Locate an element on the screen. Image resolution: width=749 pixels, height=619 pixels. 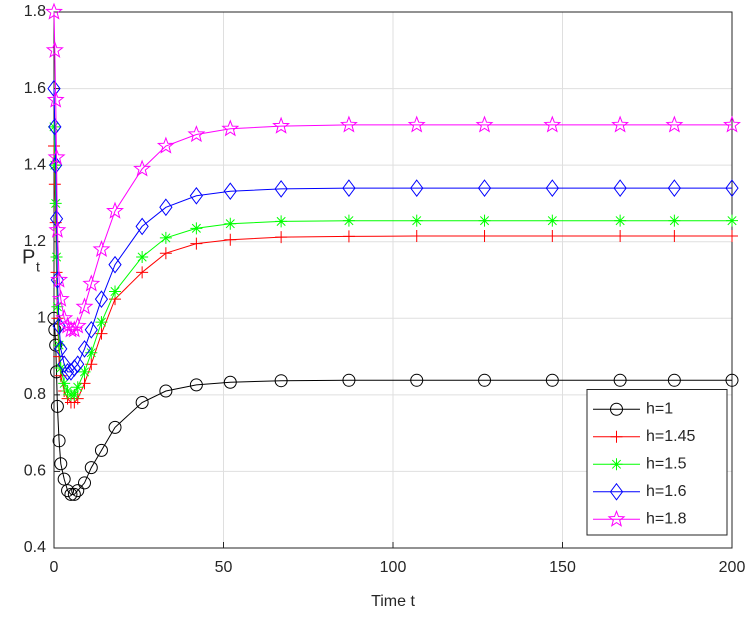
legend-label: h=1.5 is located at coordinates (666, 463).